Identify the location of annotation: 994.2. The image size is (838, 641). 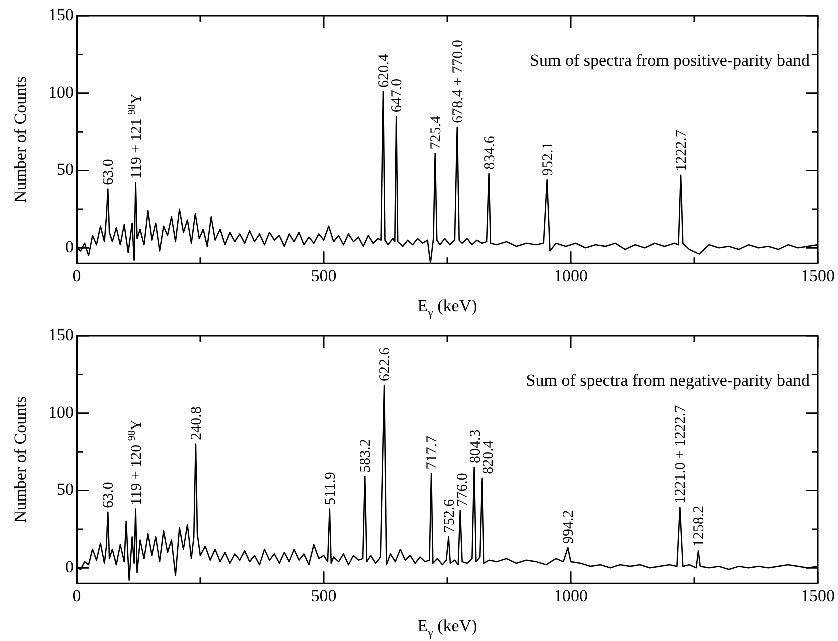
(569, 527).